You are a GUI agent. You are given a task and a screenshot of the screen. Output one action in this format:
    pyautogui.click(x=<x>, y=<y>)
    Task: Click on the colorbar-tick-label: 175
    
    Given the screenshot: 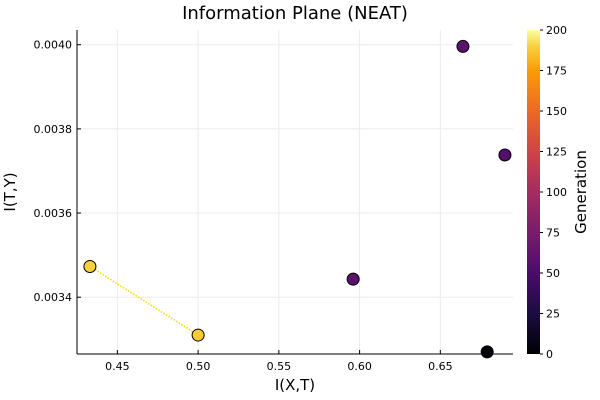 What is the action you would take?
    pyautogui.click(x=556, y=71)
    